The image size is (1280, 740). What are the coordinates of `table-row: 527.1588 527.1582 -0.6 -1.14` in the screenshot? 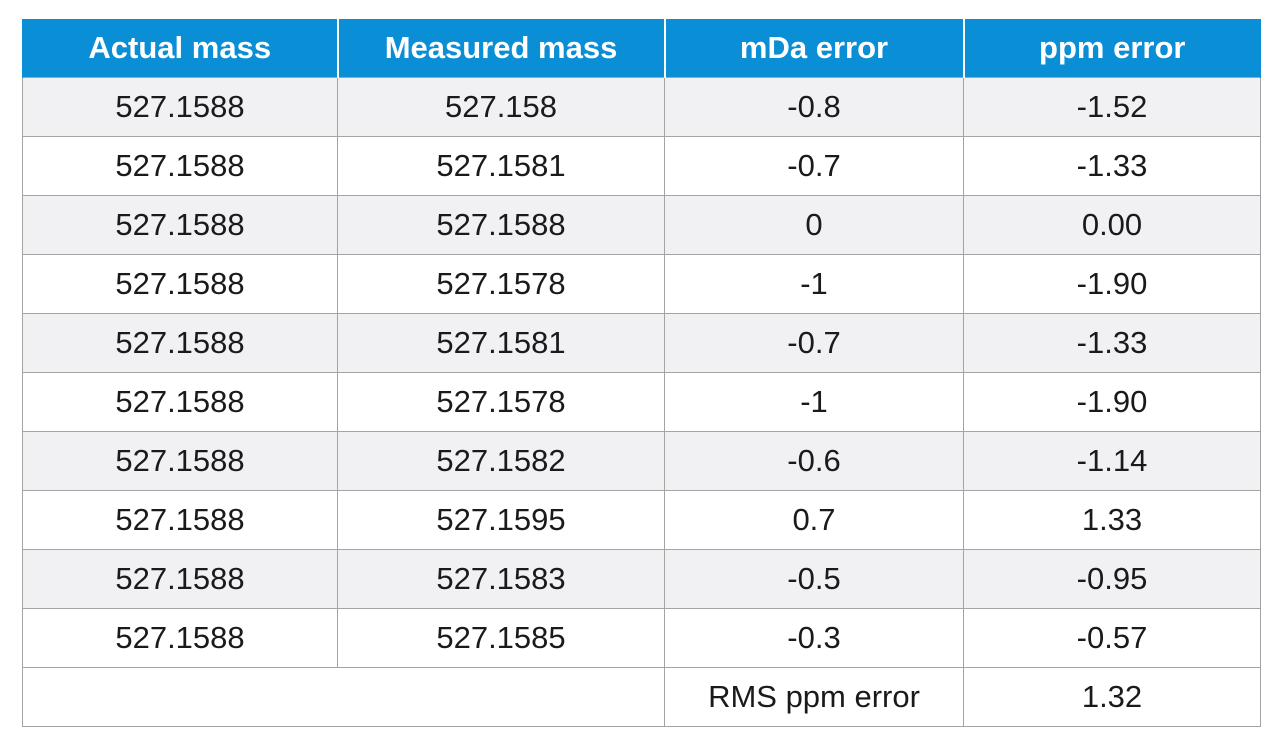 It's located at (641, 461).